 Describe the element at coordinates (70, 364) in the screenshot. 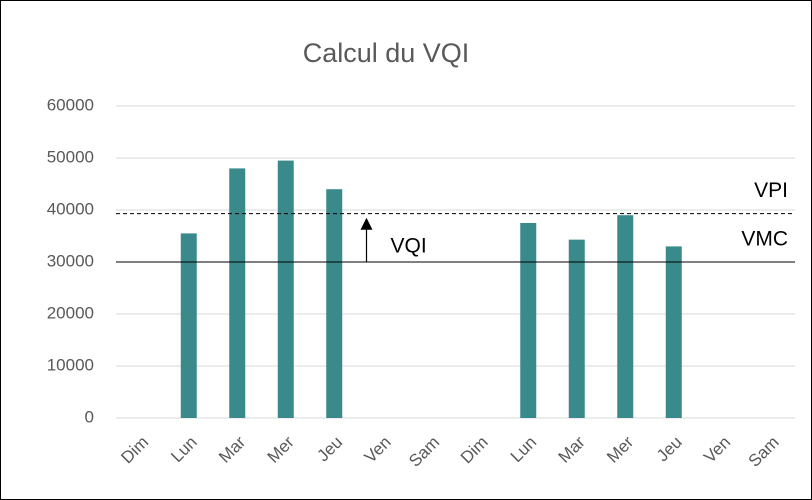

I see `y-tick-label: 10000` at that location.